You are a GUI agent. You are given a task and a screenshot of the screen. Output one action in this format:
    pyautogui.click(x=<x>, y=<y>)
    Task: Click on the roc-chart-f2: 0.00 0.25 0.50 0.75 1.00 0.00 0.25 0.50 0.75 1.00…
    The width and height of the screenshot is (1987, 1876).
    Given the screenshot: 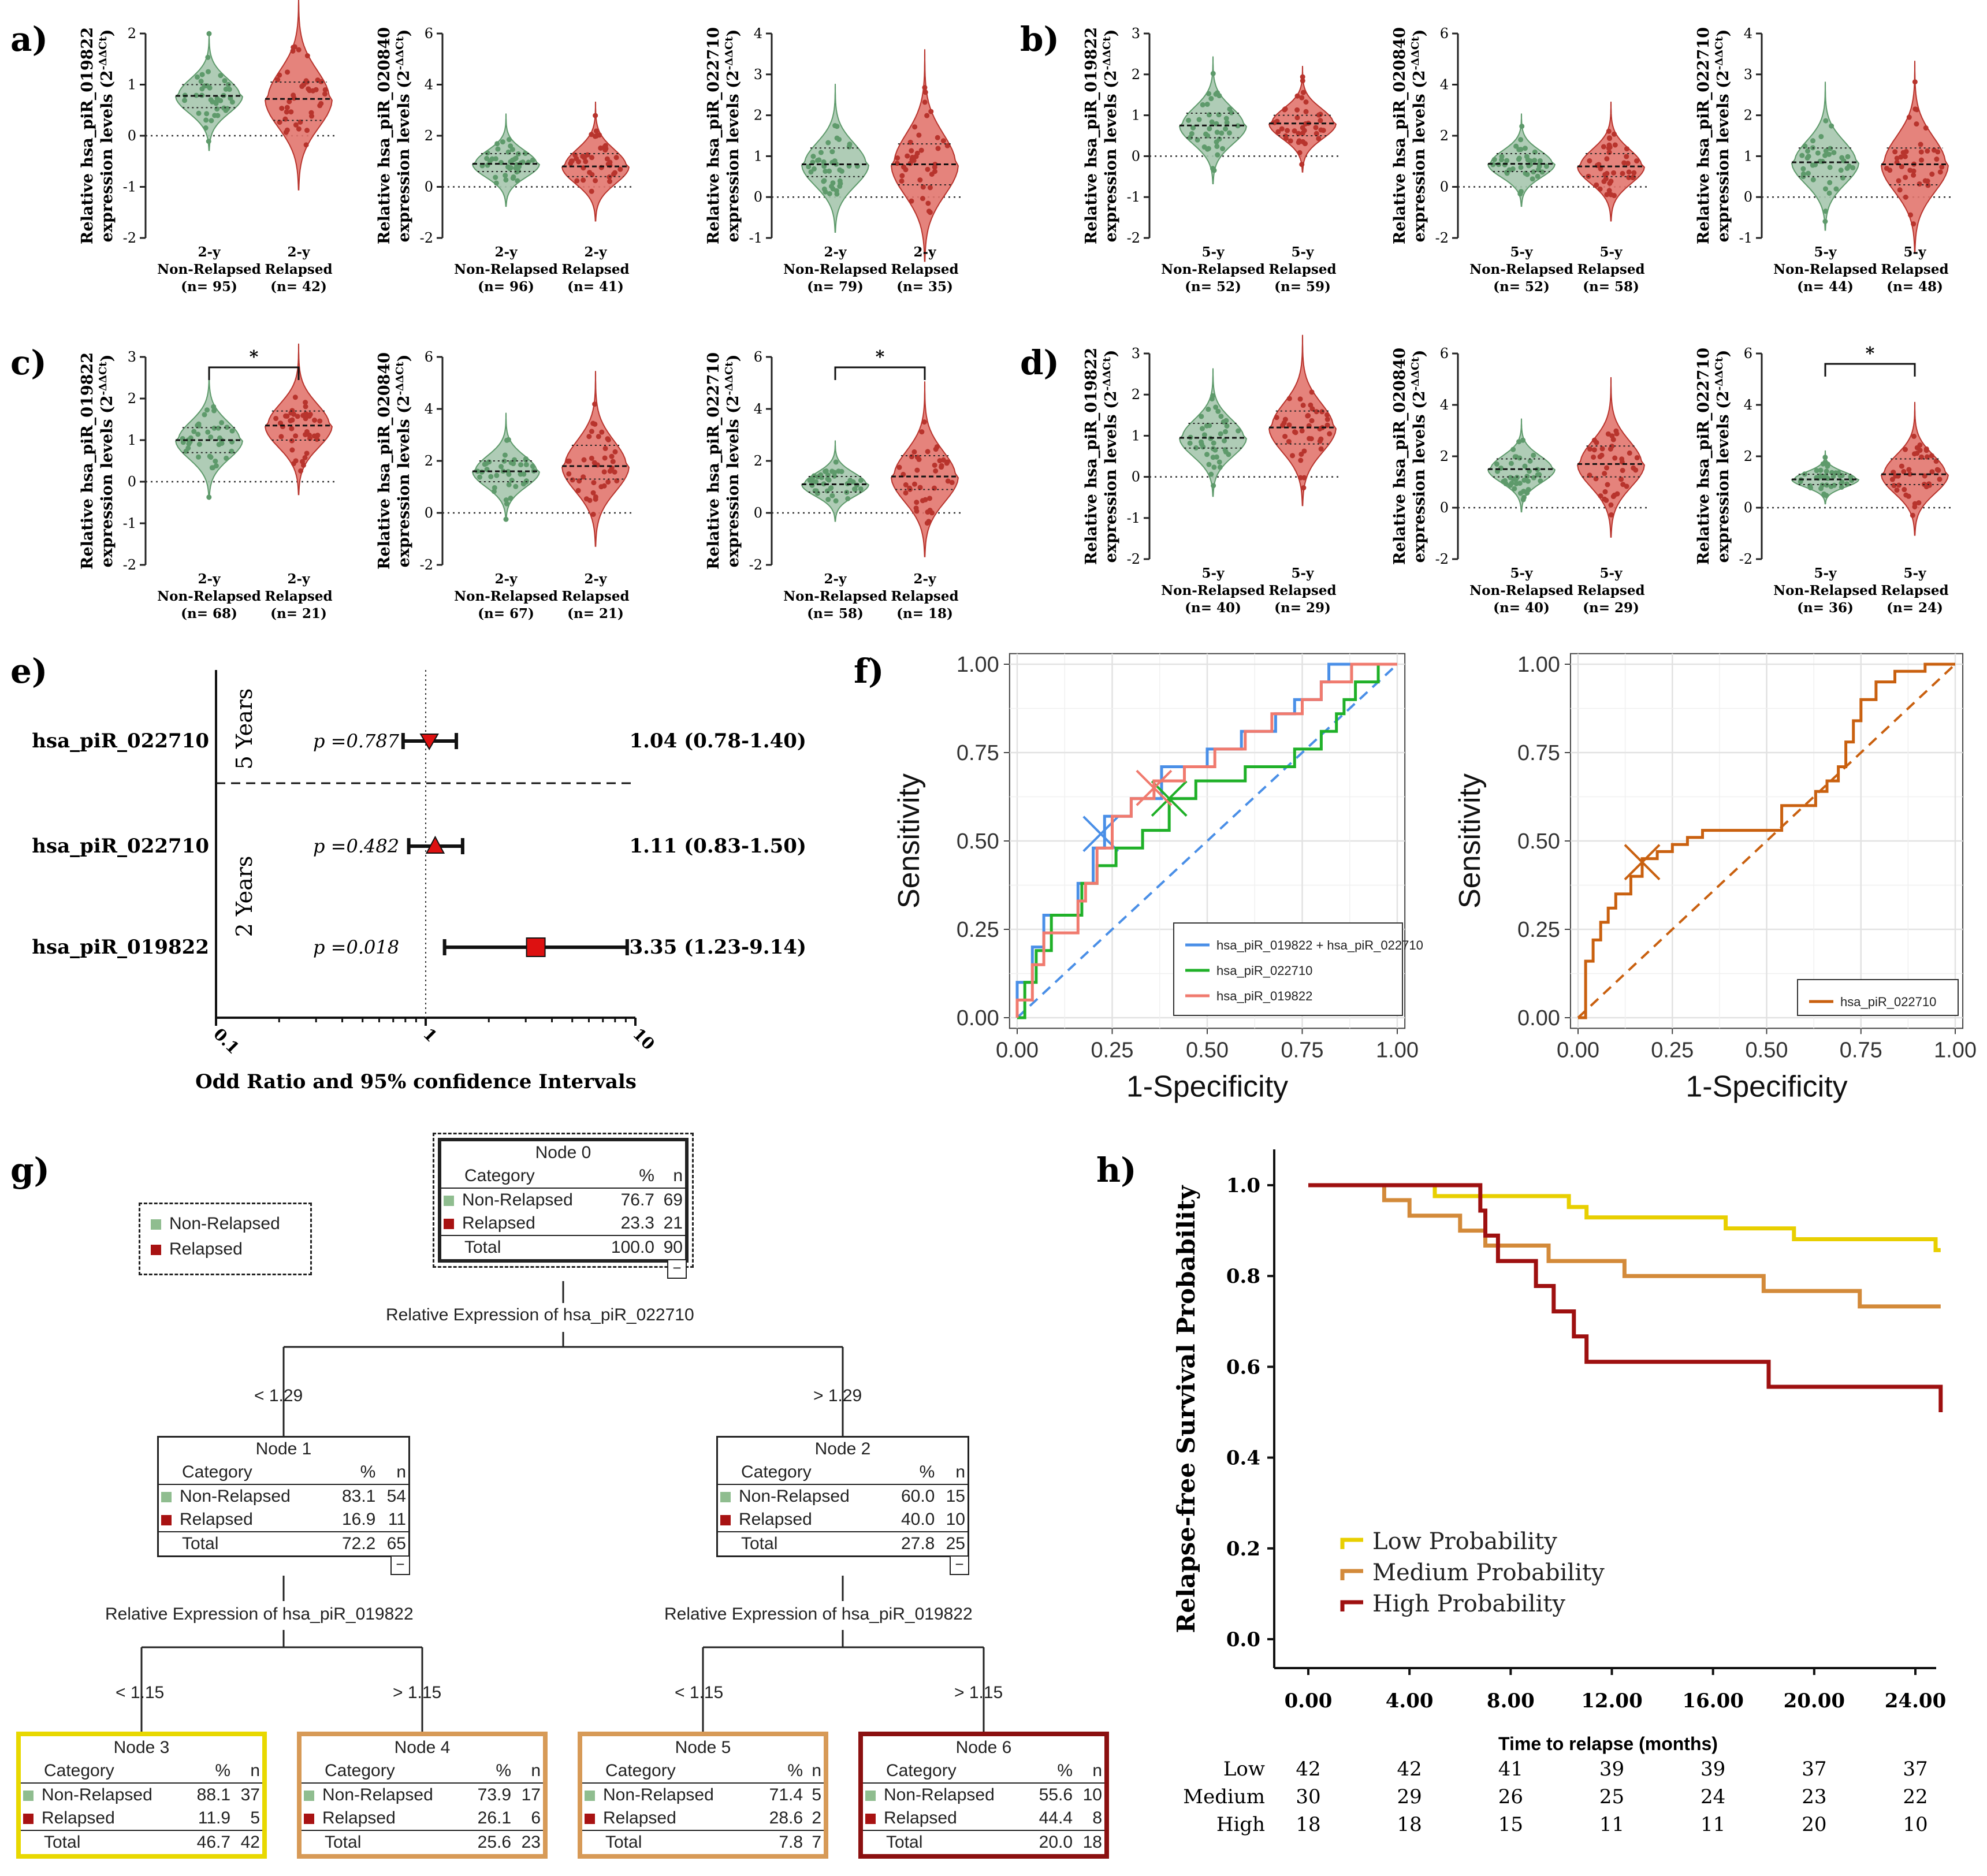 What is the action you would take?
    pyautogui.click(x=1715, y=878)
    